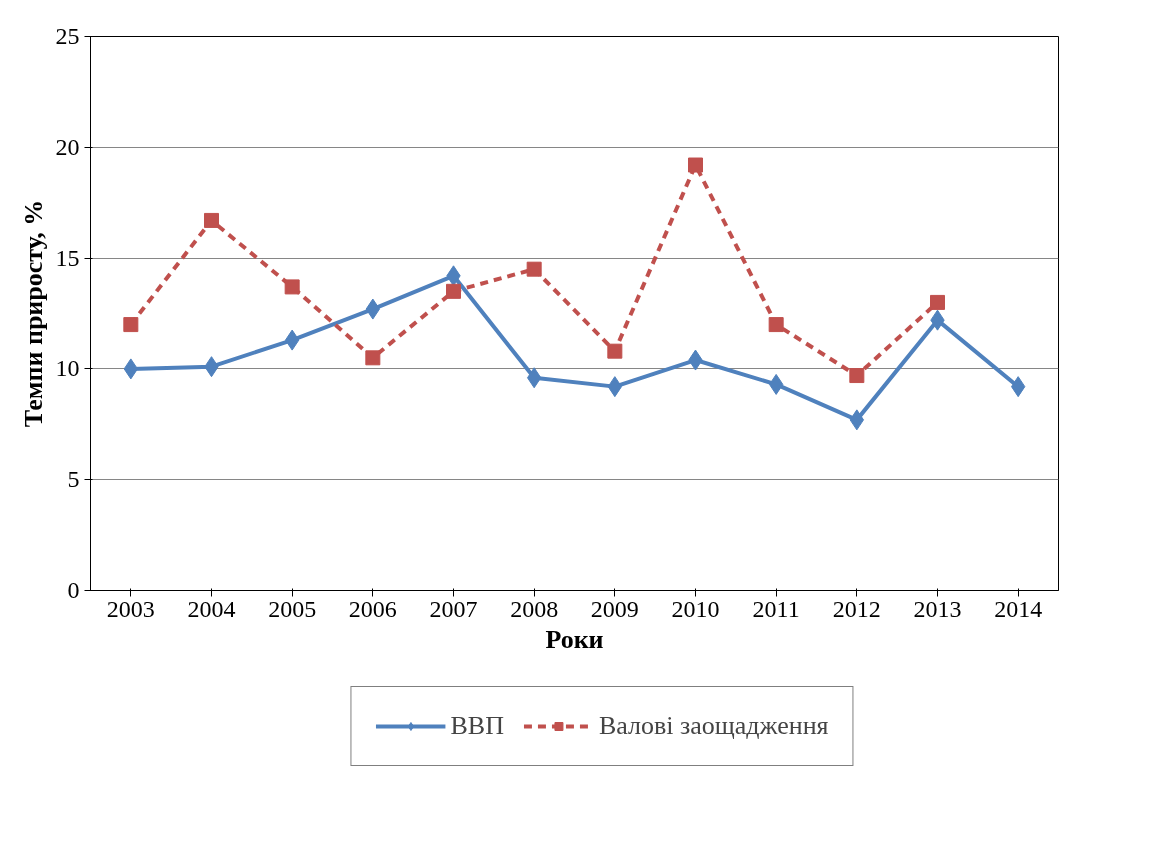 The image size is (1174, 852). I want to click on x-tick-label: 2007, so click(453, 608).